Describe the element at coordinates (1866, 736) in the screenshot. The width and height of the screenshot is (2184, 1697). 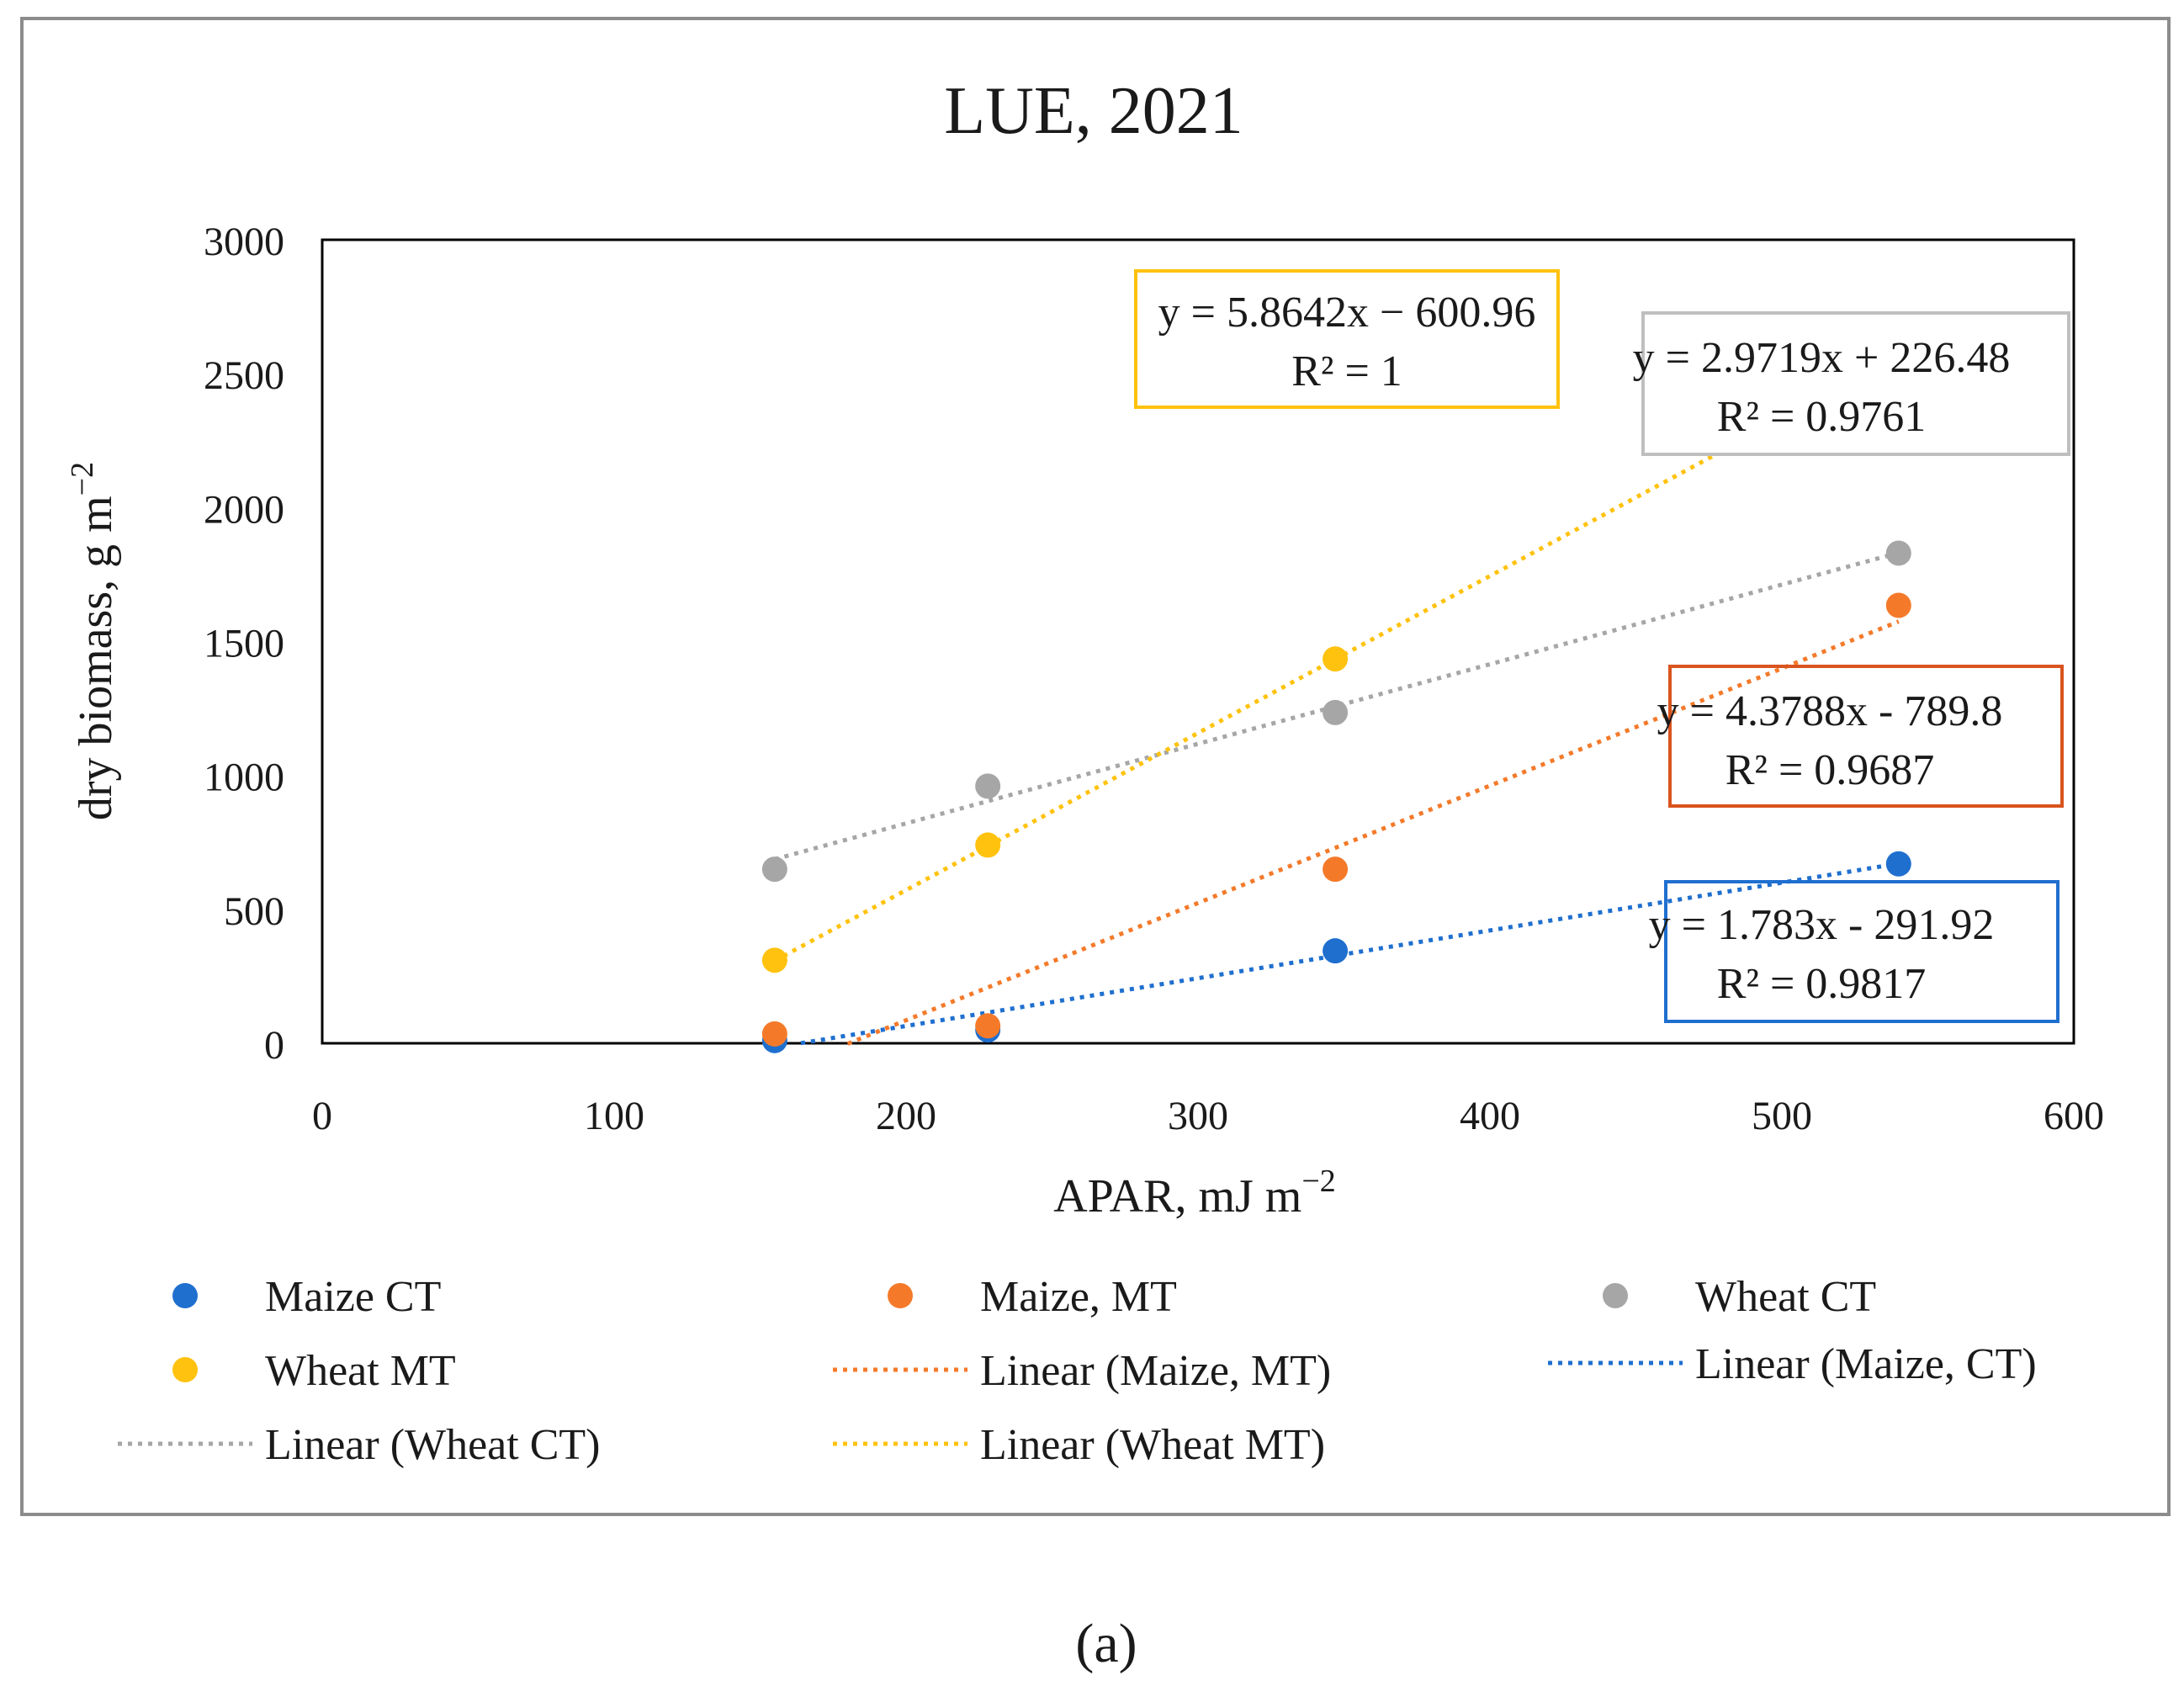
I see `equation-box-maize-mt-border` at that location.